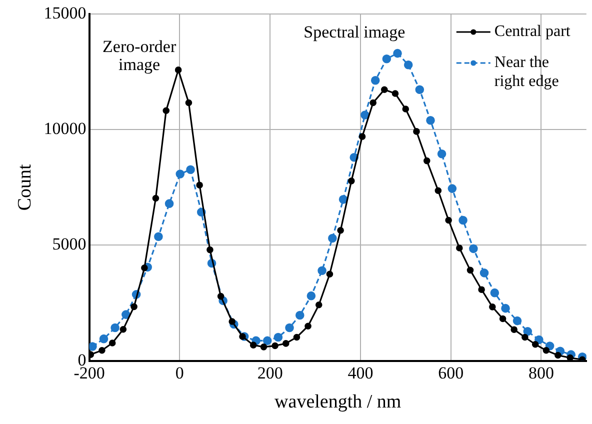 This screenshot has width=592, height=424. What do you see at coordinates (355, 32) in the screenshot?
I see `annotation: Spectral image` at bounding box center [355, 32].